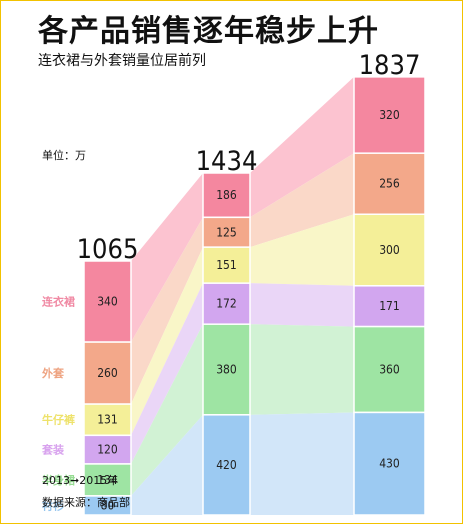 Image resolution: width=463 pixels, height=524 pixels. What do you see at coordinates (226, 304) in the screenshot?
I see `segment-value-label: 172` at bounding box center [226, 304].